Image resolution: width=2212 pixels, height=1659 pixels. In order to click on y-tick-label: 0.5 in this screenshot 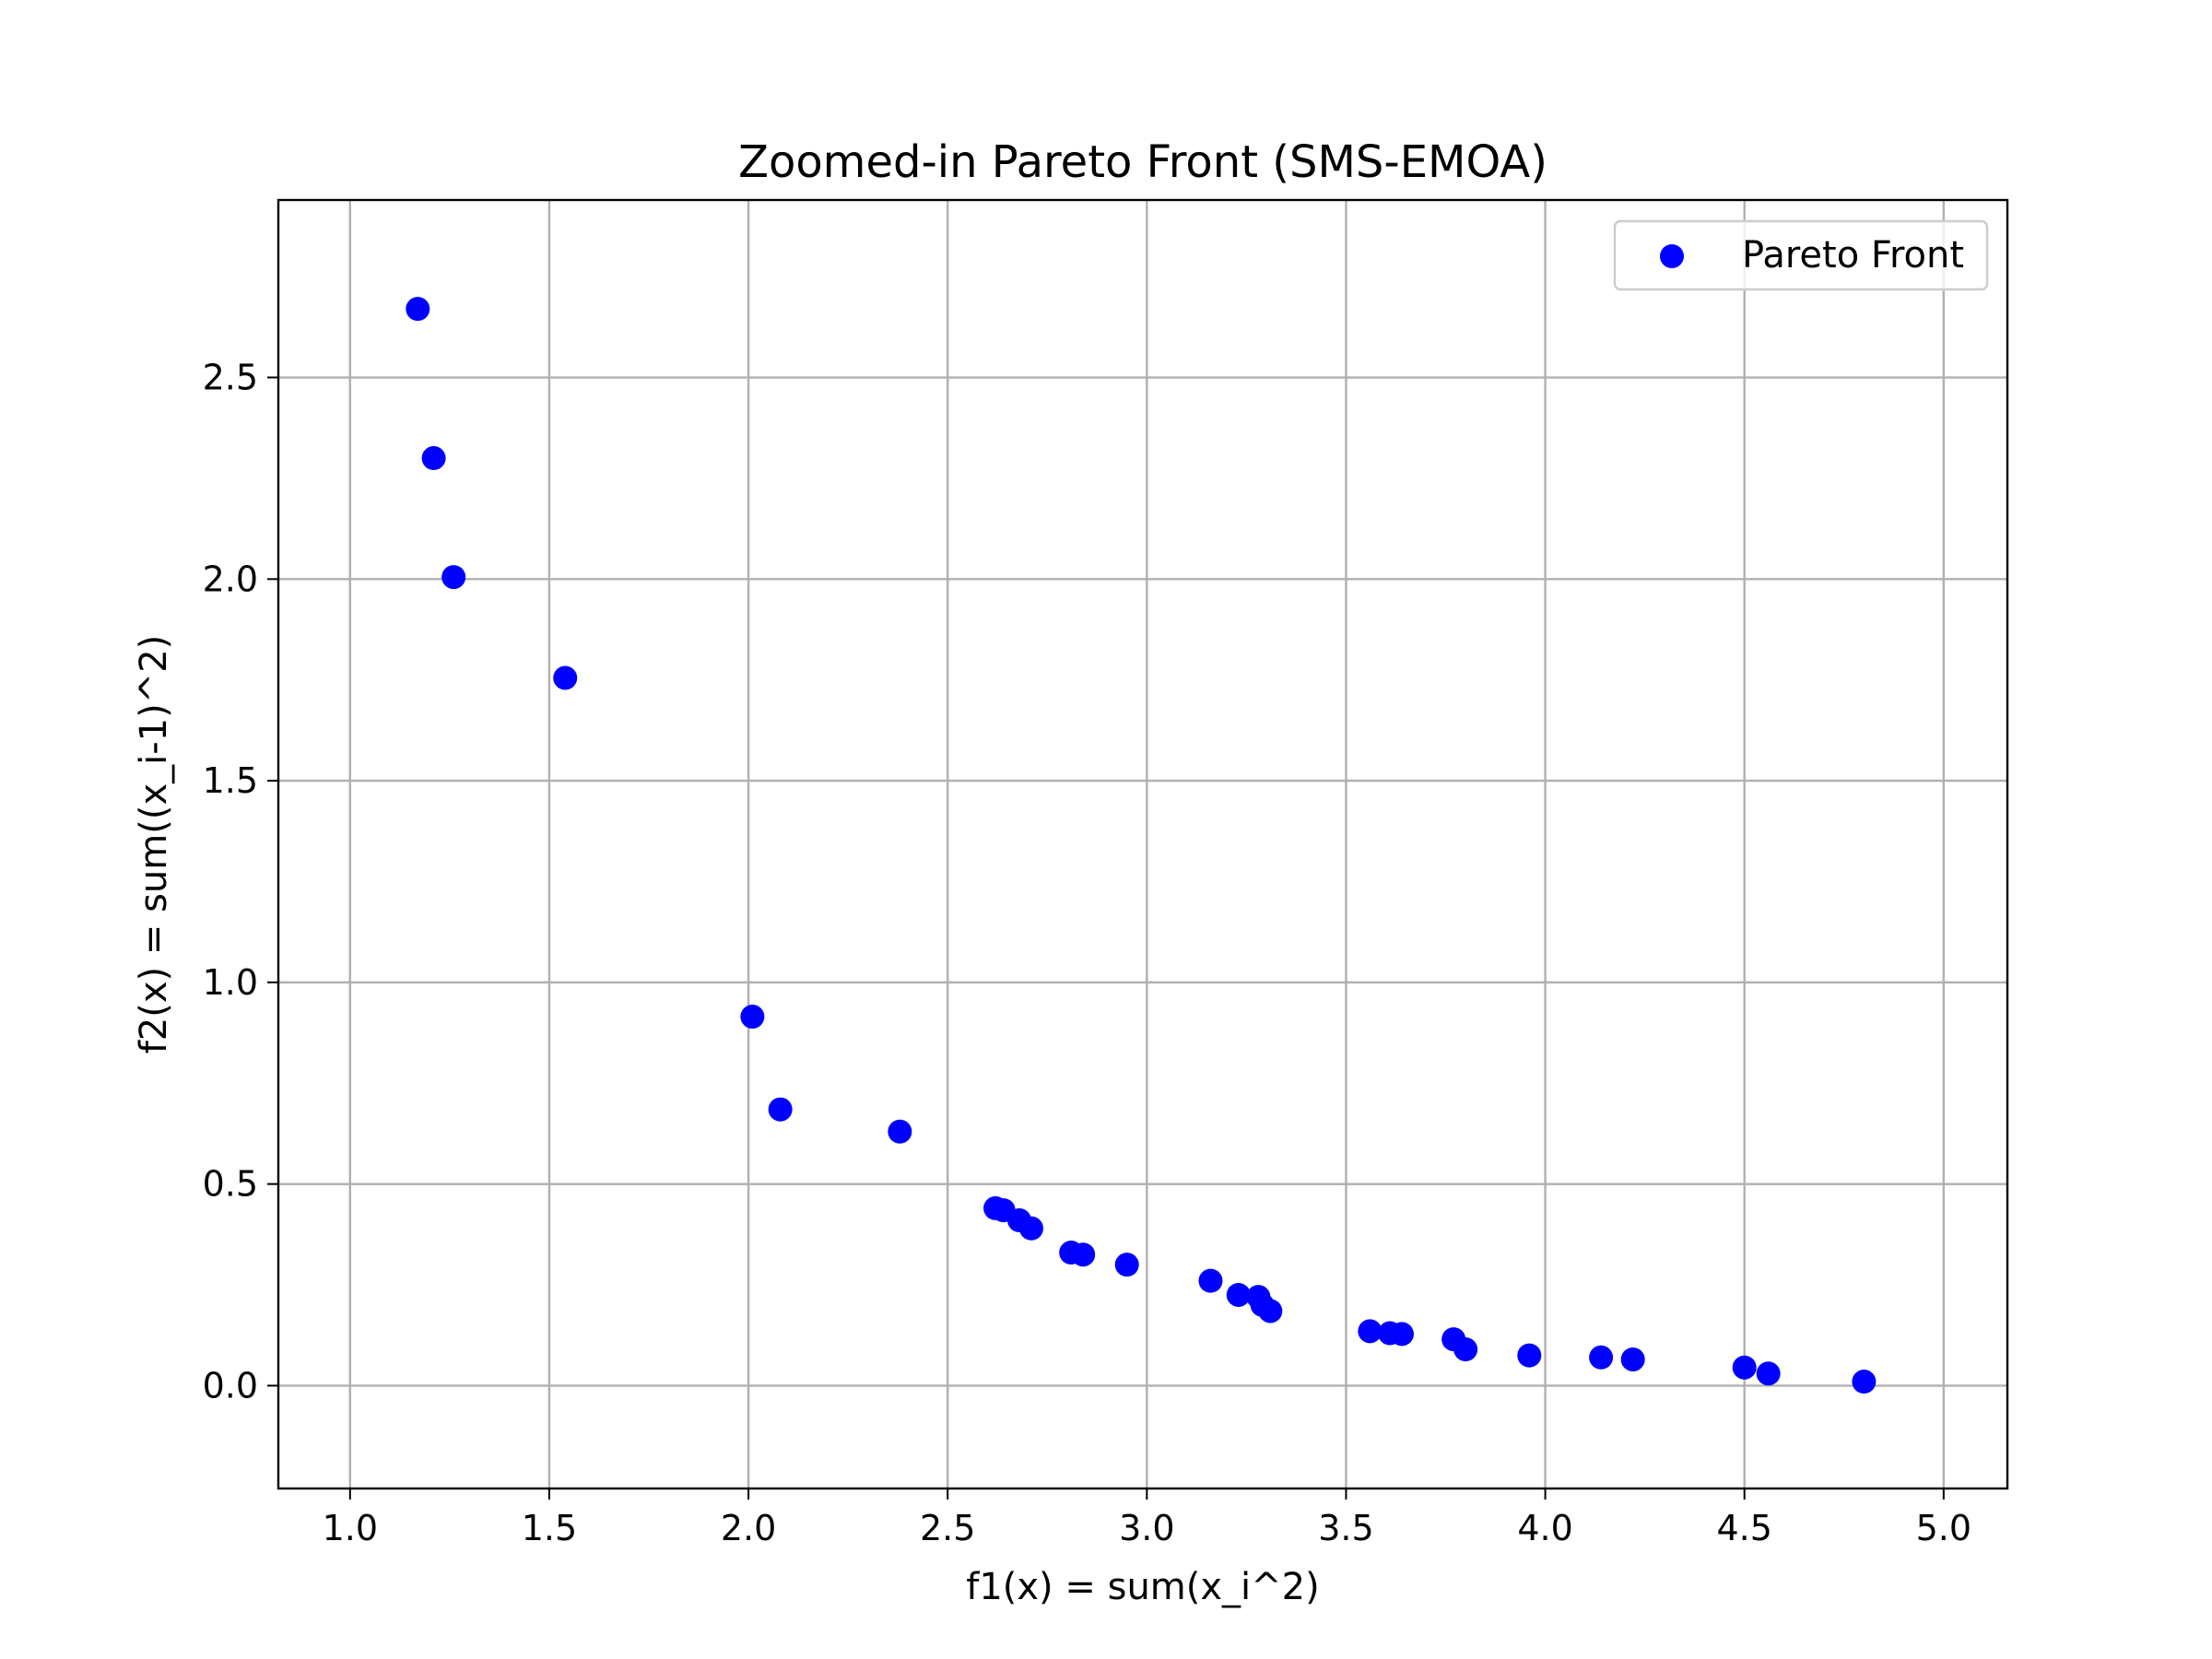, I will do `click(230, 1184)`.